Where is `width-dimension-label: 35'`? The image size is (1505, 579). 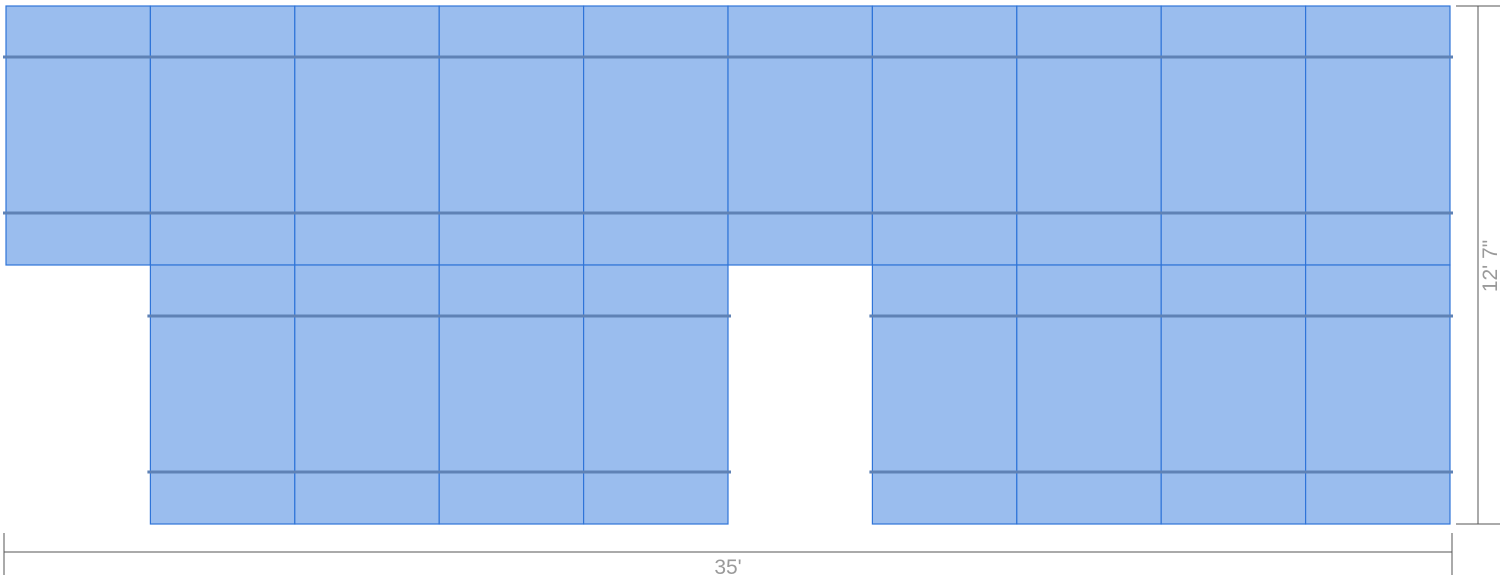 width-dimension-label: 35' is located at coordinates (727, 567).